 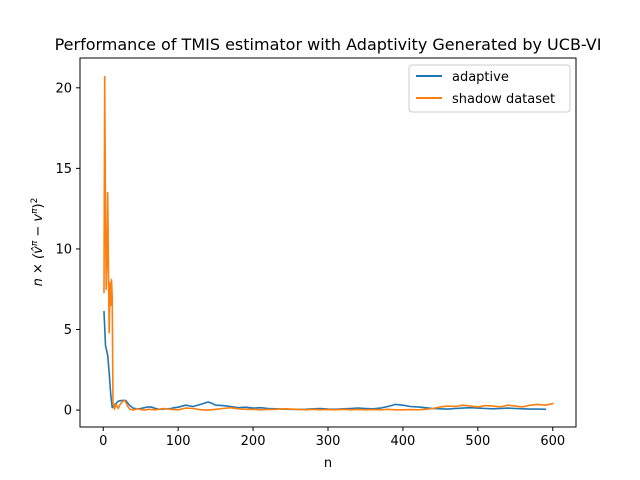 What do you see at coordinates (38, 205) in the screenshot?
I see `y-axis-label-close: )` at bounding box center [38, 205].